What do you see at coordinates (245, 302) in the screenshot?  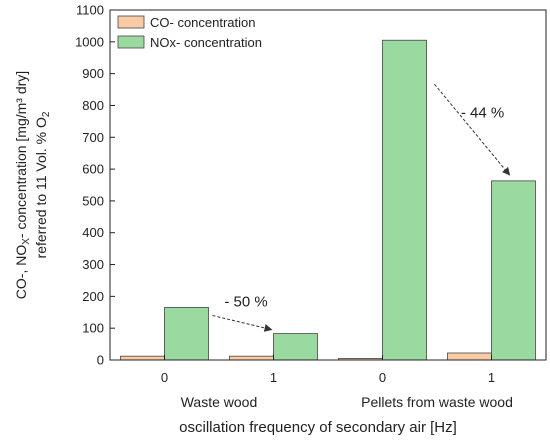 I see `annotation-label: - 50 %` at bounding box center [245, 302].